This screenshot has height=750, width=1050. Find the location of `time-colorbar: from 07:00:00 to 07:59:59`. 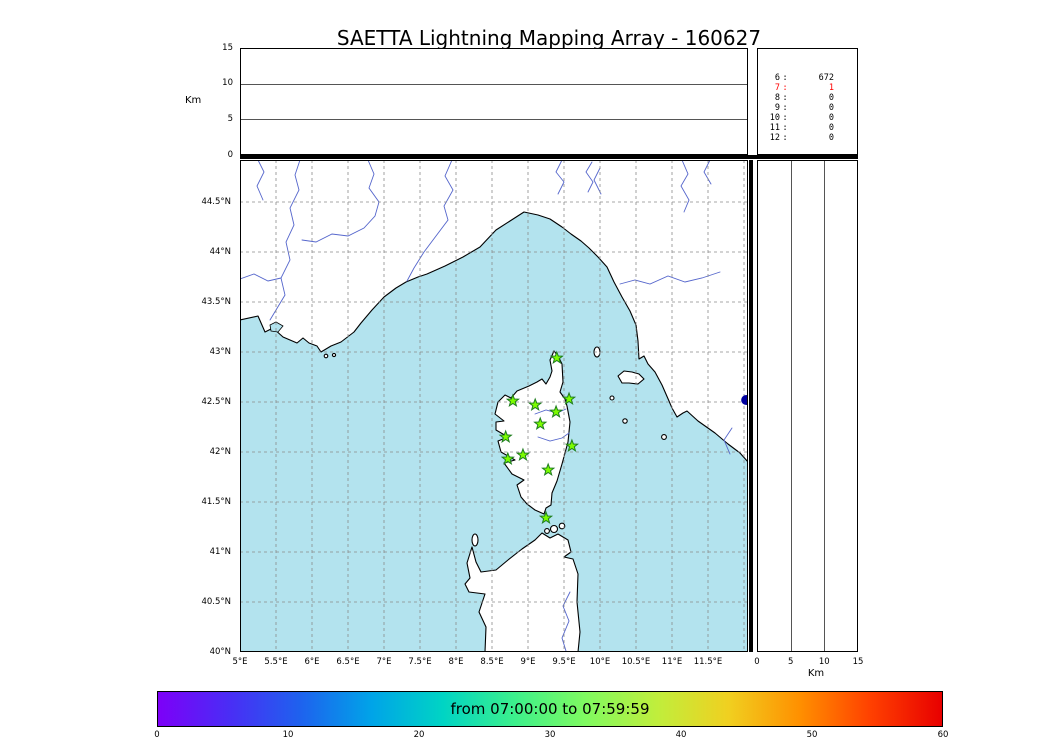

time-colorbar: from 07:00:00 to 07:59:59 is located at coordinates (550, 709).